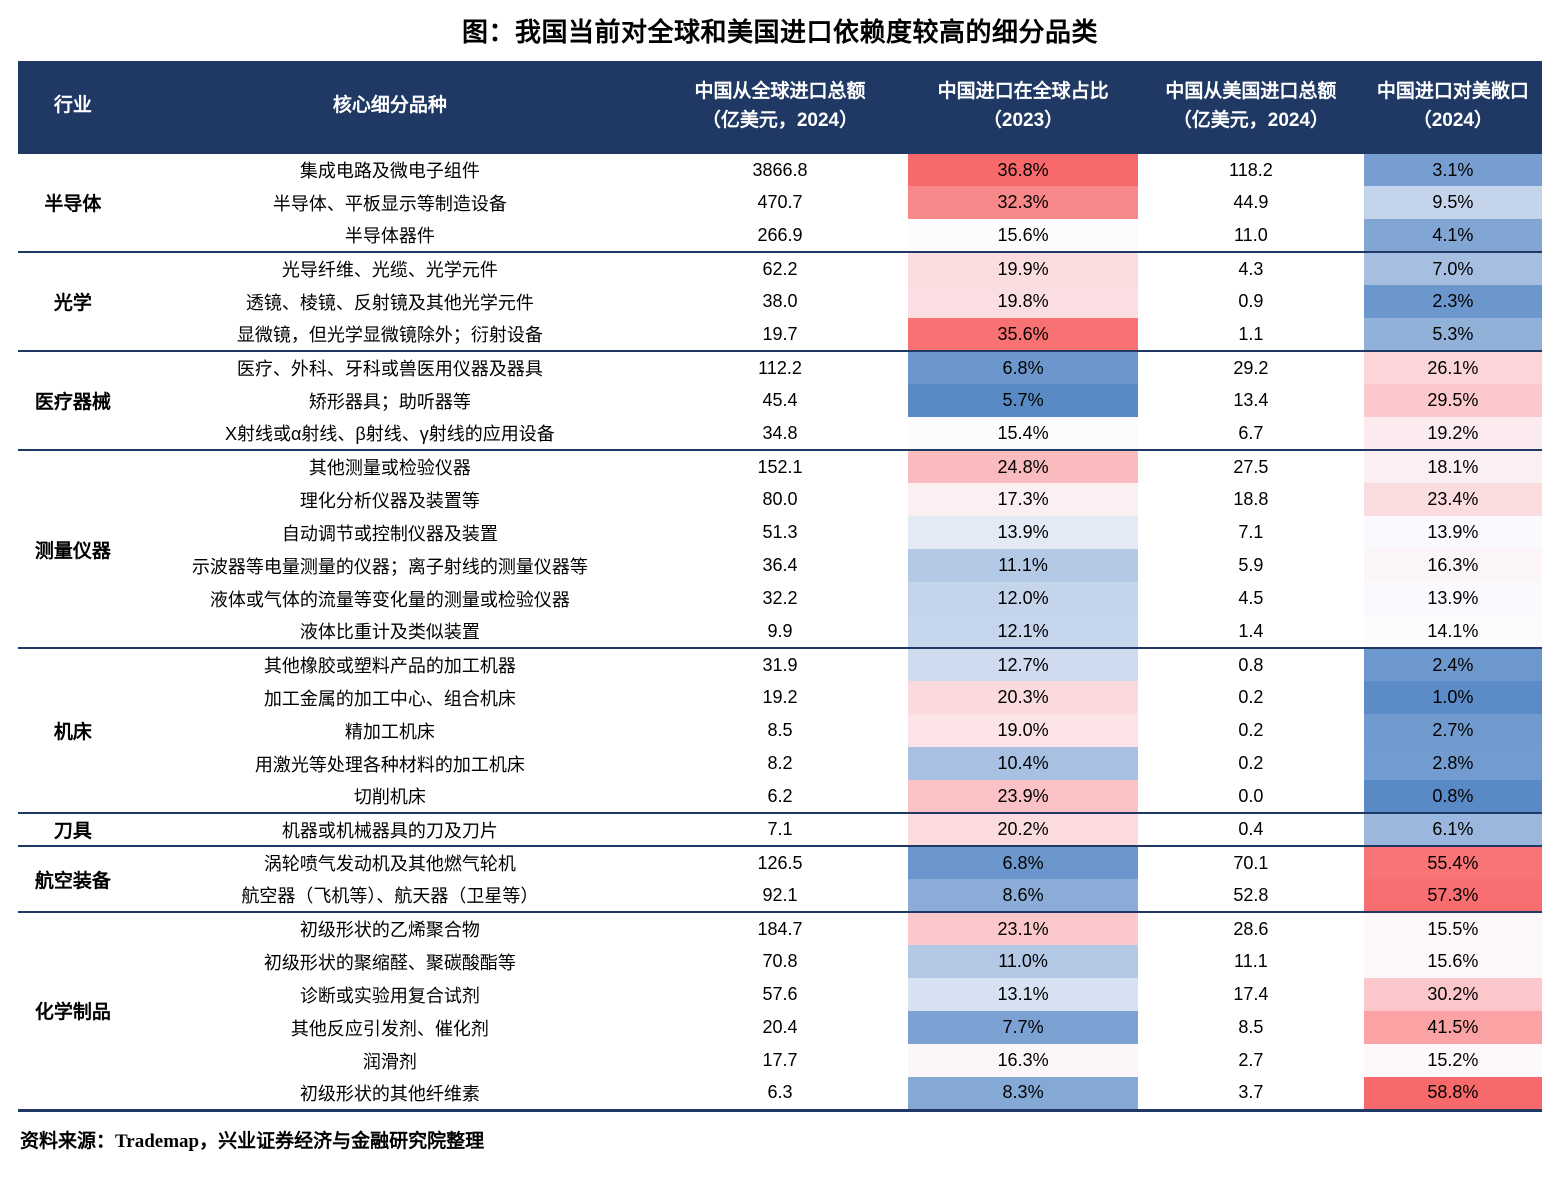  What do you see at coordinates (1452, 466) in the screenshot?
I see `us-exposure-value: 18.1%` at bounding box center [1452, 466].